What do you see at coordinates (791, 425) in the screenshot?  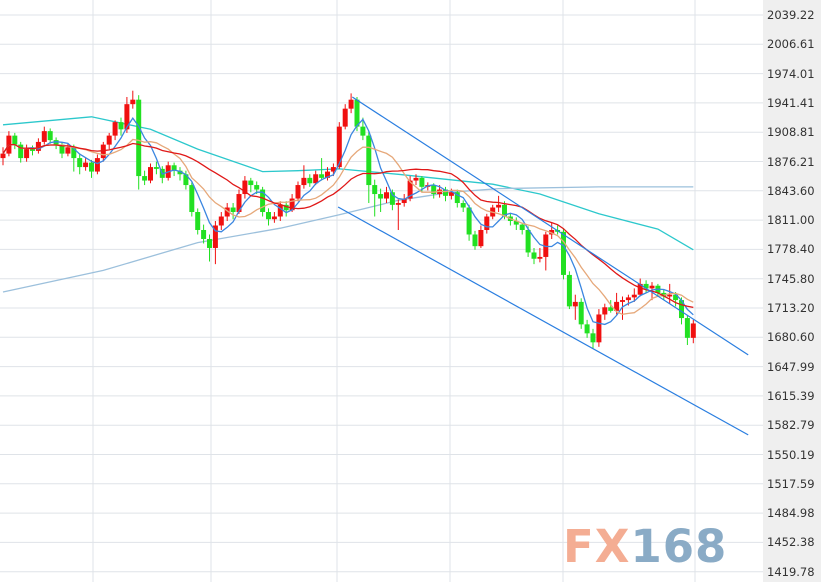 I see `y-tick-label: 1582.79` at bounding box center [791, 425].